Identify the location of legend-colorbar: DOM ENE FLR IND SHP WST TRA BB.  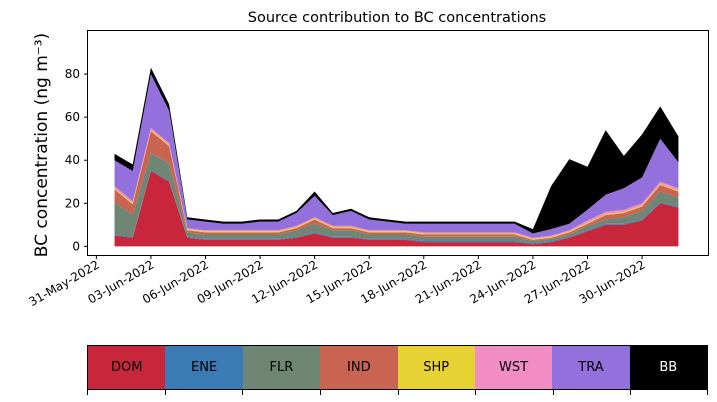
(397, 367).